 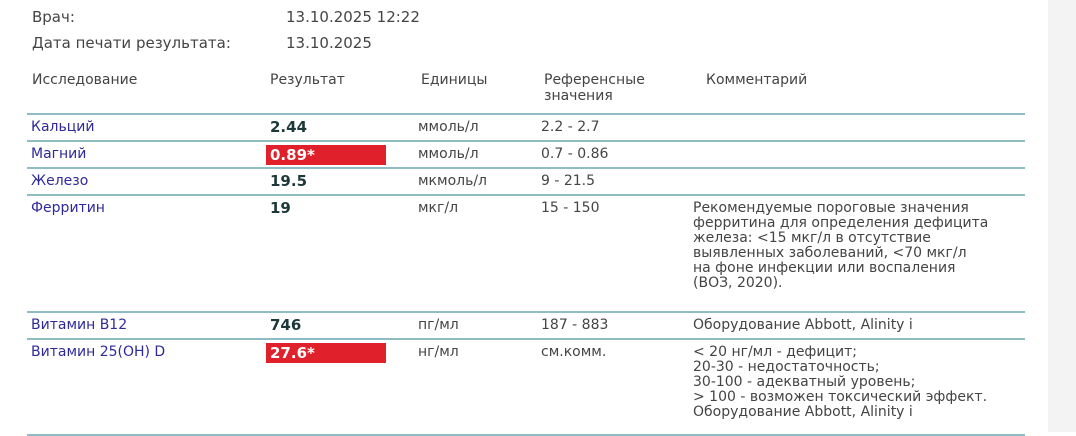 What do you see at coordinates (526, 126) in the screenshot?
I see `table-row: Кальций 2.44 ммоль/л 2.2 - 2.7` at bounding box center [526, 126].